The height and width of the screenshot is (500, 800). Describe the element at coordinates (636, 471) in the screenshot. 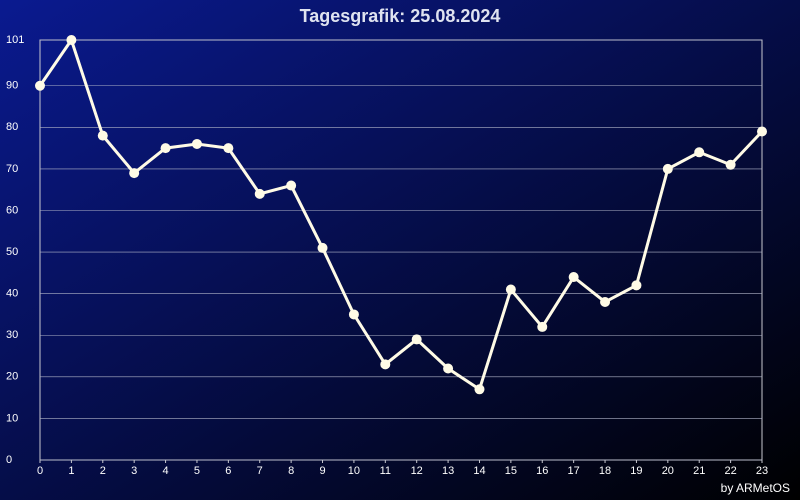

I see `x-tick-label: 19` at that location.